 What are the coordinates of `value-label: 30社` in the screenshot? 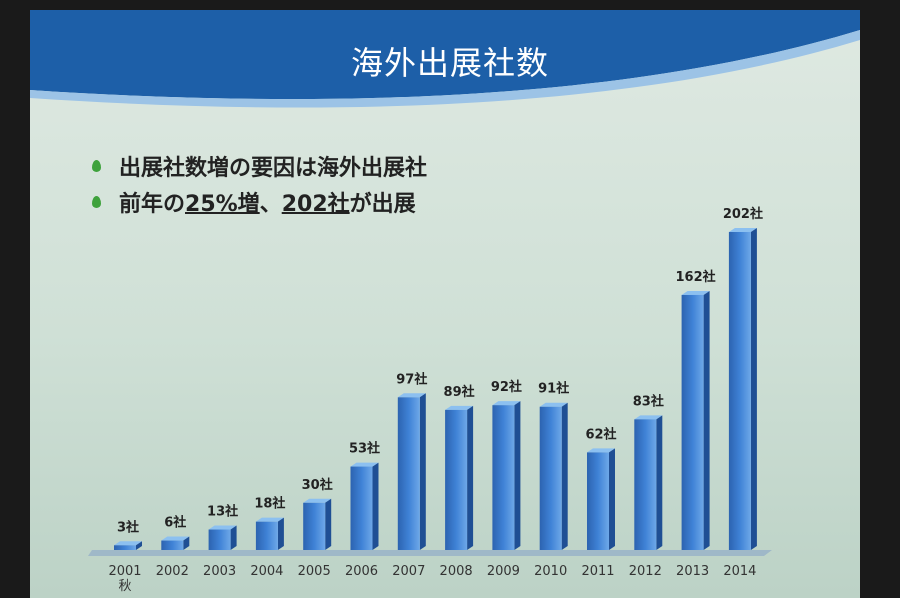 It's located at (317, 485).